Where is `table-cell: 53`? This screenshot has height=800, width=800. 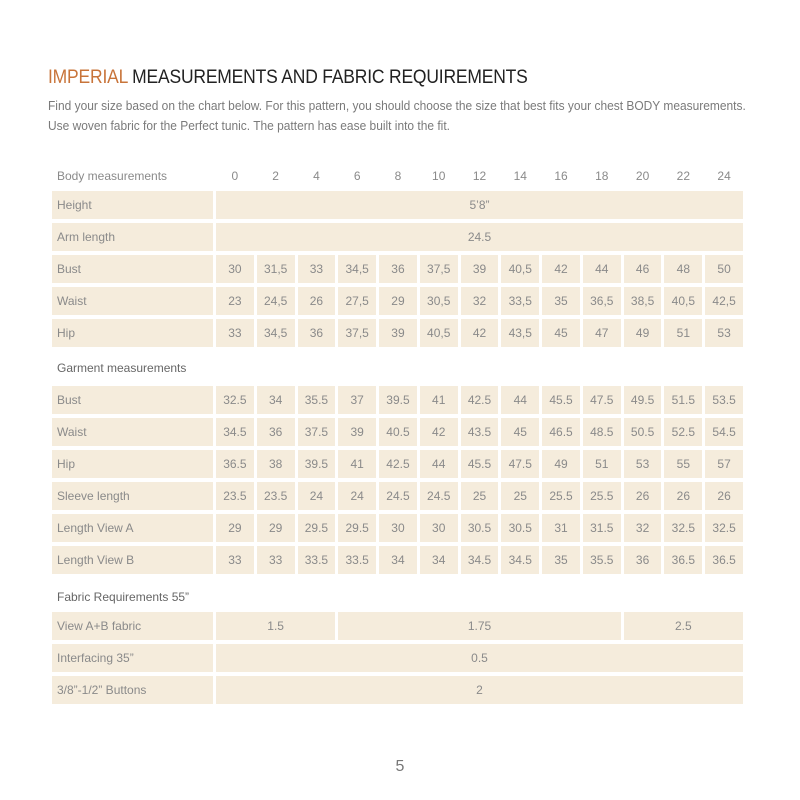
table-cell: 53 is located at coordinates (642, 464).